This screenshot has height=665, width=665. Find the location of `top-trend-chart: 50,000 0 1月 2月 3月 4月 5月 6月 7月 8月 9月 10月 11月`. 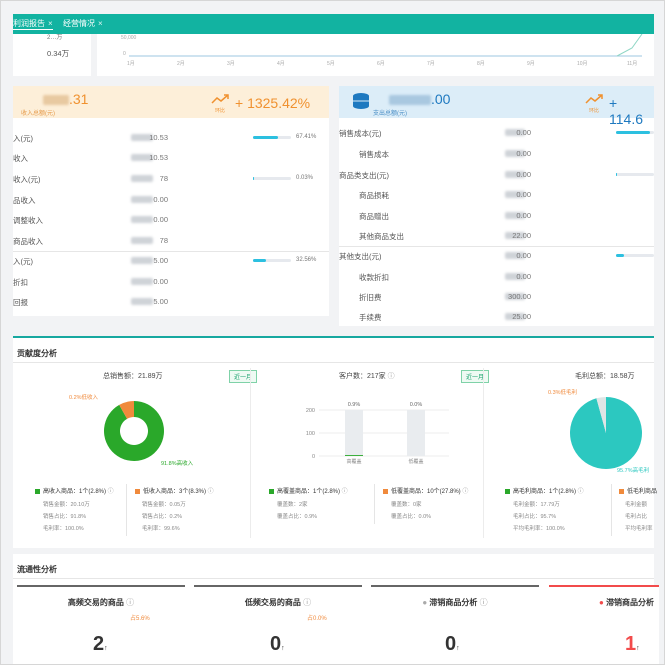

top-trend-chart: 50,000 0 1月 2月 3月 4月 5月 6月 7月 8月 9月 10月 11月 is located at coordinates (375, 55).